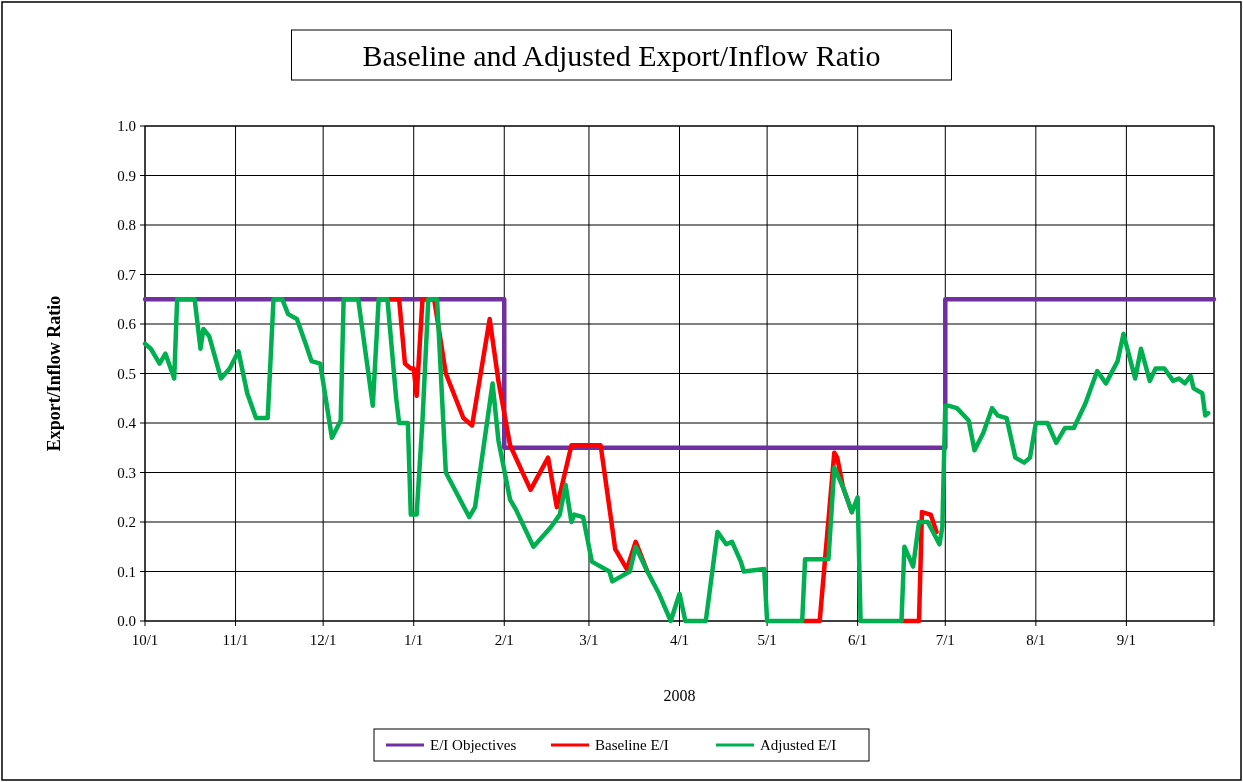 Image resolution: width=1243 pixels, height=782 pixels. Describe the element at coordinates (589, 640) in the screenshot. I see `x-tick-label: 3/1` at that location.